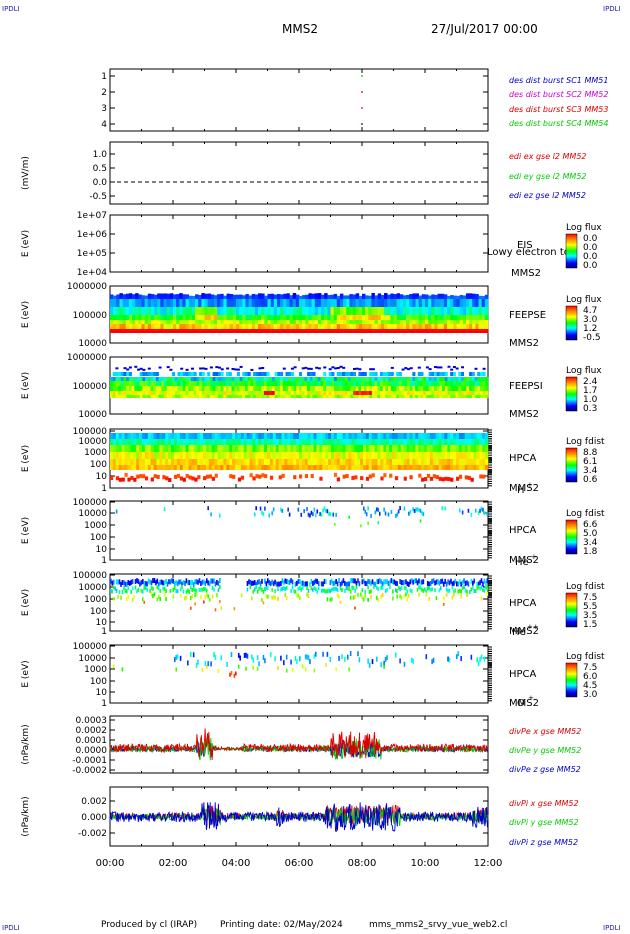 The width and height of the screenshot is (630, 934). I want to click on ytick-label-hpca_hepp: 100, so click(98, 612).